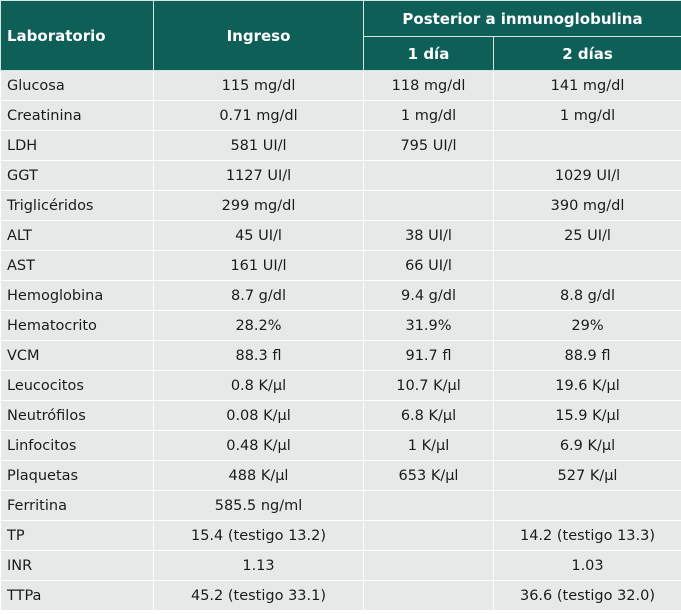 The width and height of the screenshot is (681, 614). Describe the element at coordinates (77, 445) in the screenshot. I see `row-name-cell: Linfocitos` at that location.